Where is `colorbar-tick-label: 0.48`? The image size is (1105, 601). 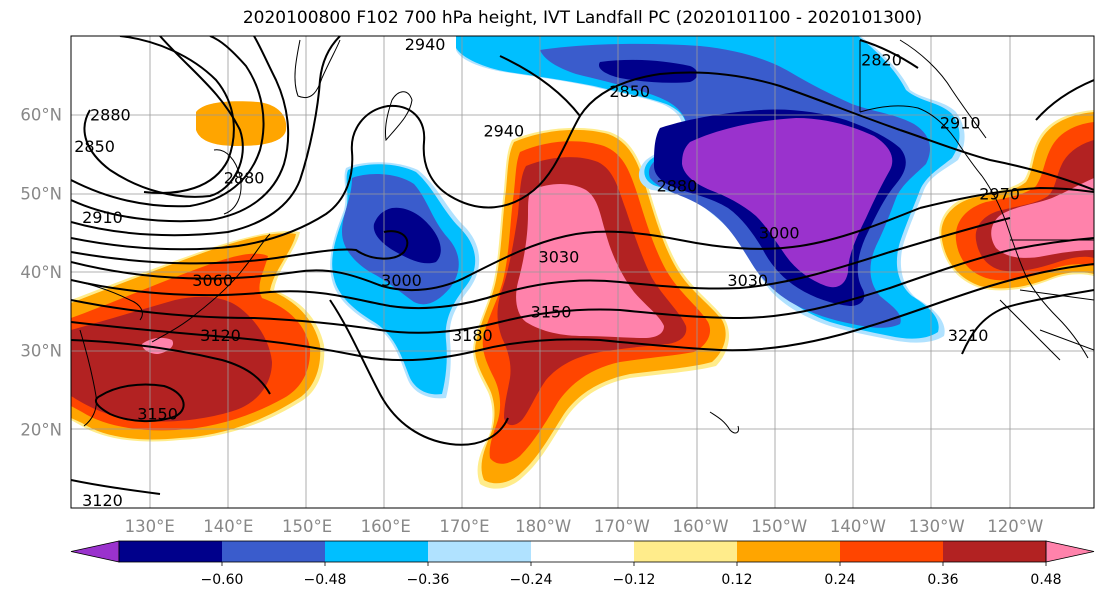
colorbar-tick-label: 0.48 is located at coordinates (1045, 580).